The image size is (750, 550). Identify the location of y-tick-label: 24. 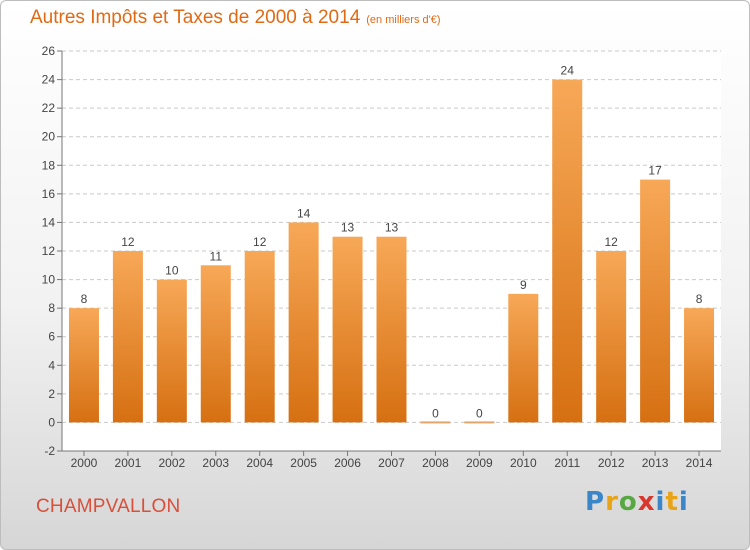
(49, 80).